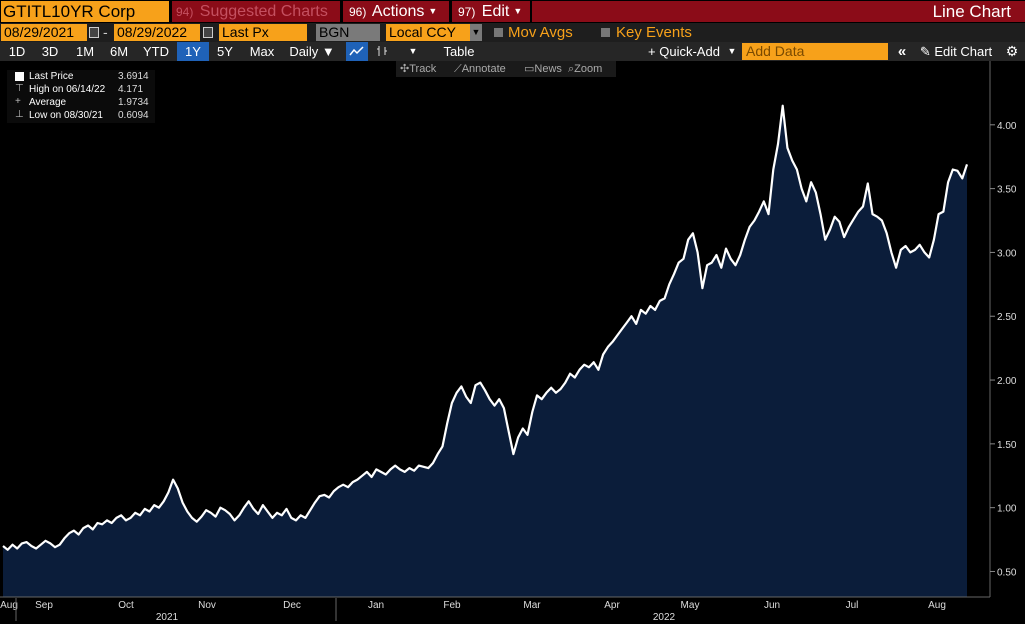  Describe the element at coordinates (902, 51) in the screenshot. I see `collapse-chevrons-icon: «` at that location.